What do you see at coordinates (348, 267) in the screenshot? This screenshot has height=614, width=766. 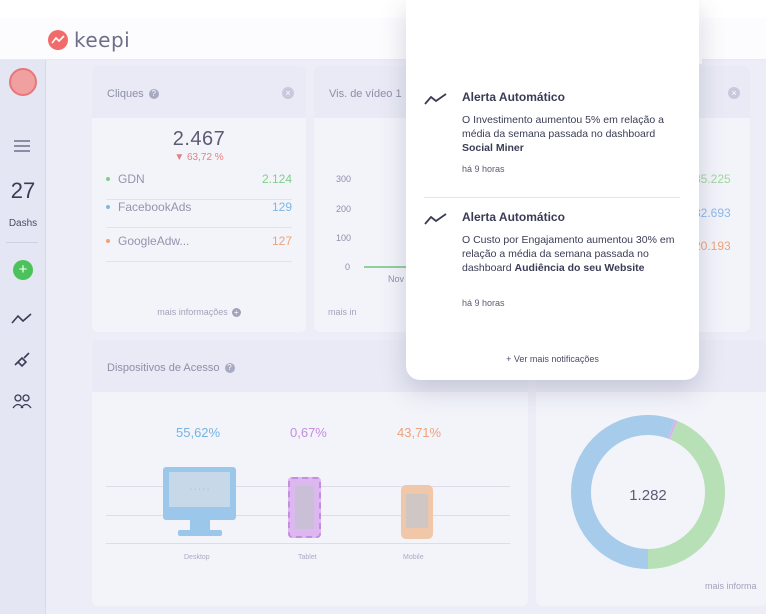 I see `y-tick: 0` at bounding box center [348, 267].